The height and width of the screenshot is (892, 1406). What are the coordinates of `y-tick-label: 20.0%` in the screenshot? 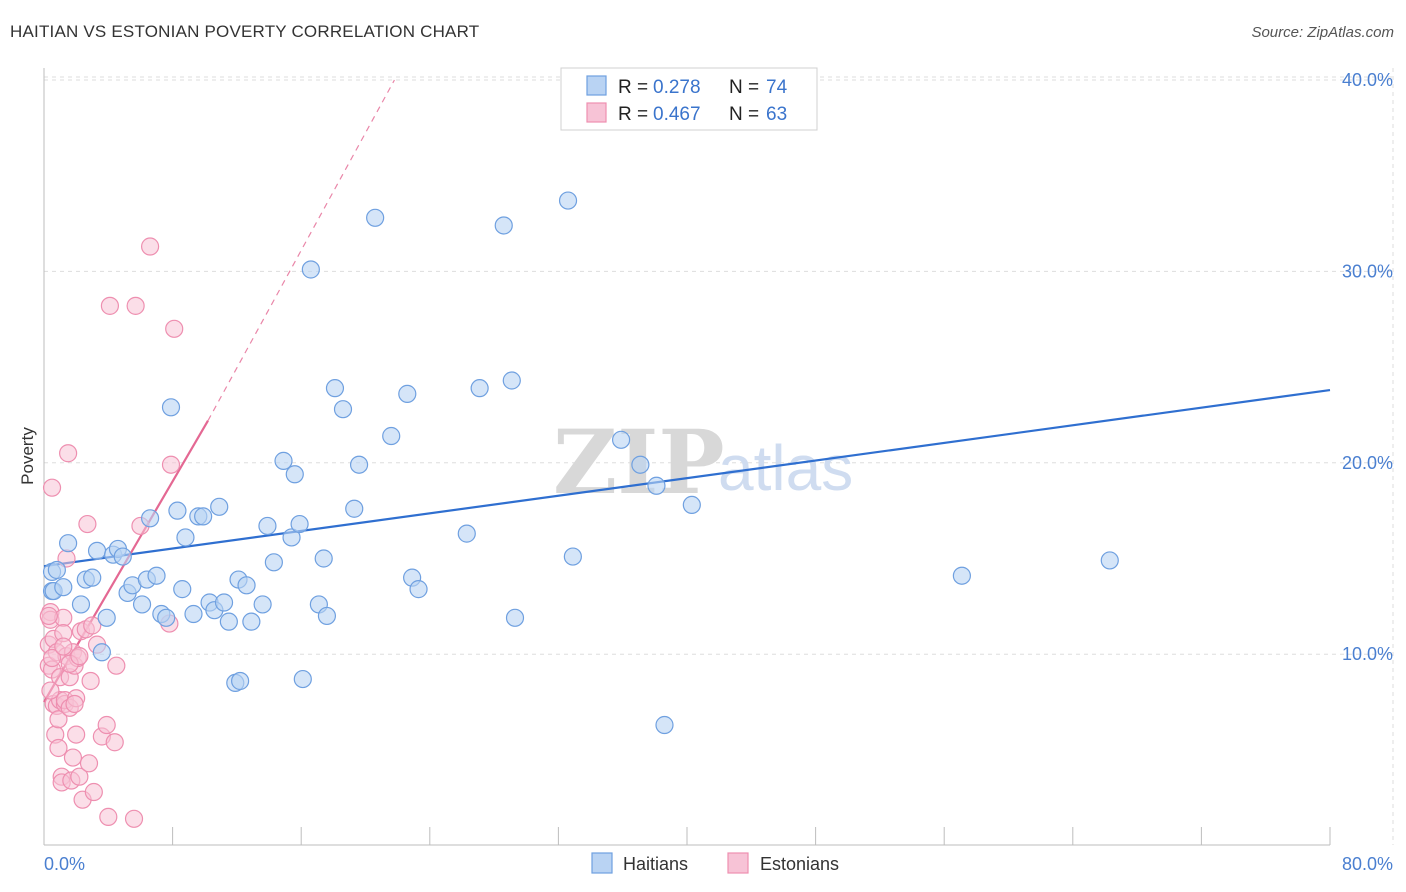 It's located at (1367, 463).